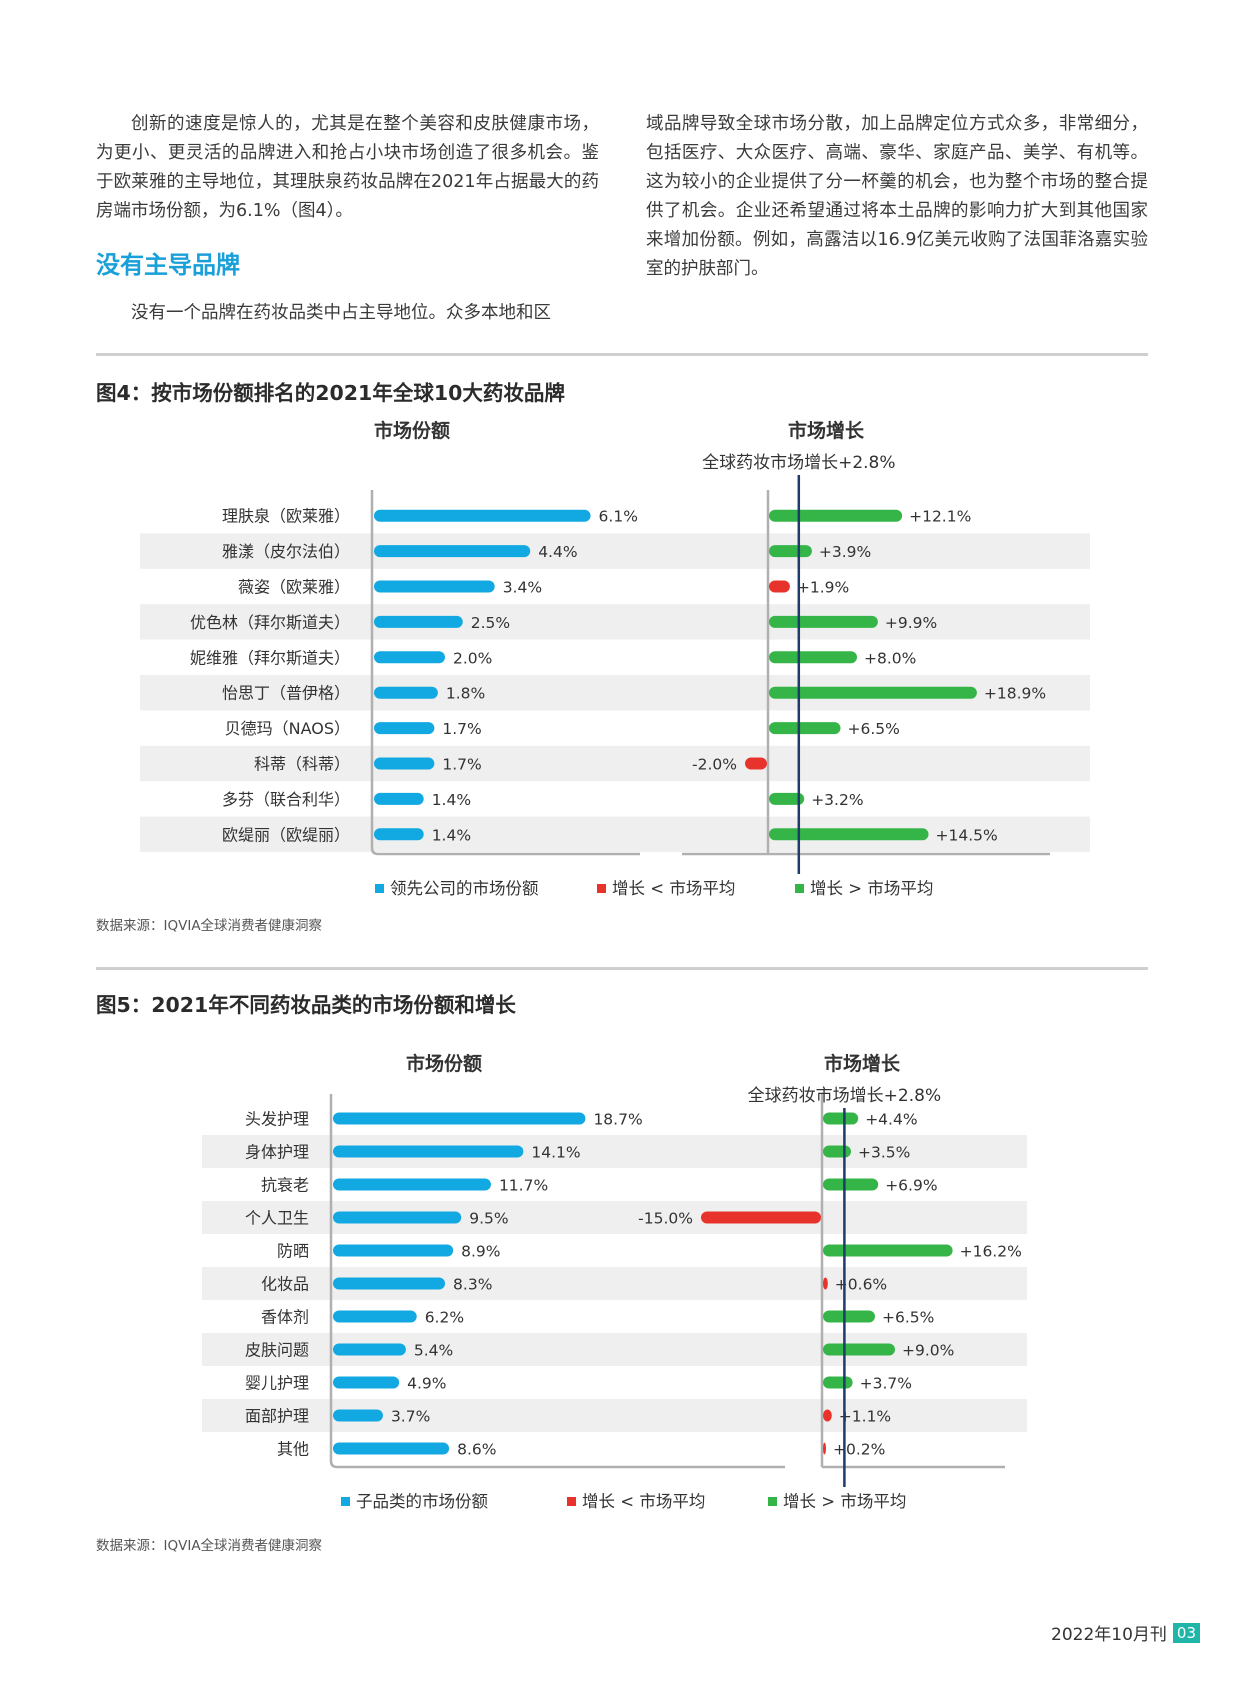 The height and width of the screenshot is (1683, 1240). Describe the element at coordinates (422, 1501) in the screenshot. I see `legend-label: 子品类的市场份额` at that location.